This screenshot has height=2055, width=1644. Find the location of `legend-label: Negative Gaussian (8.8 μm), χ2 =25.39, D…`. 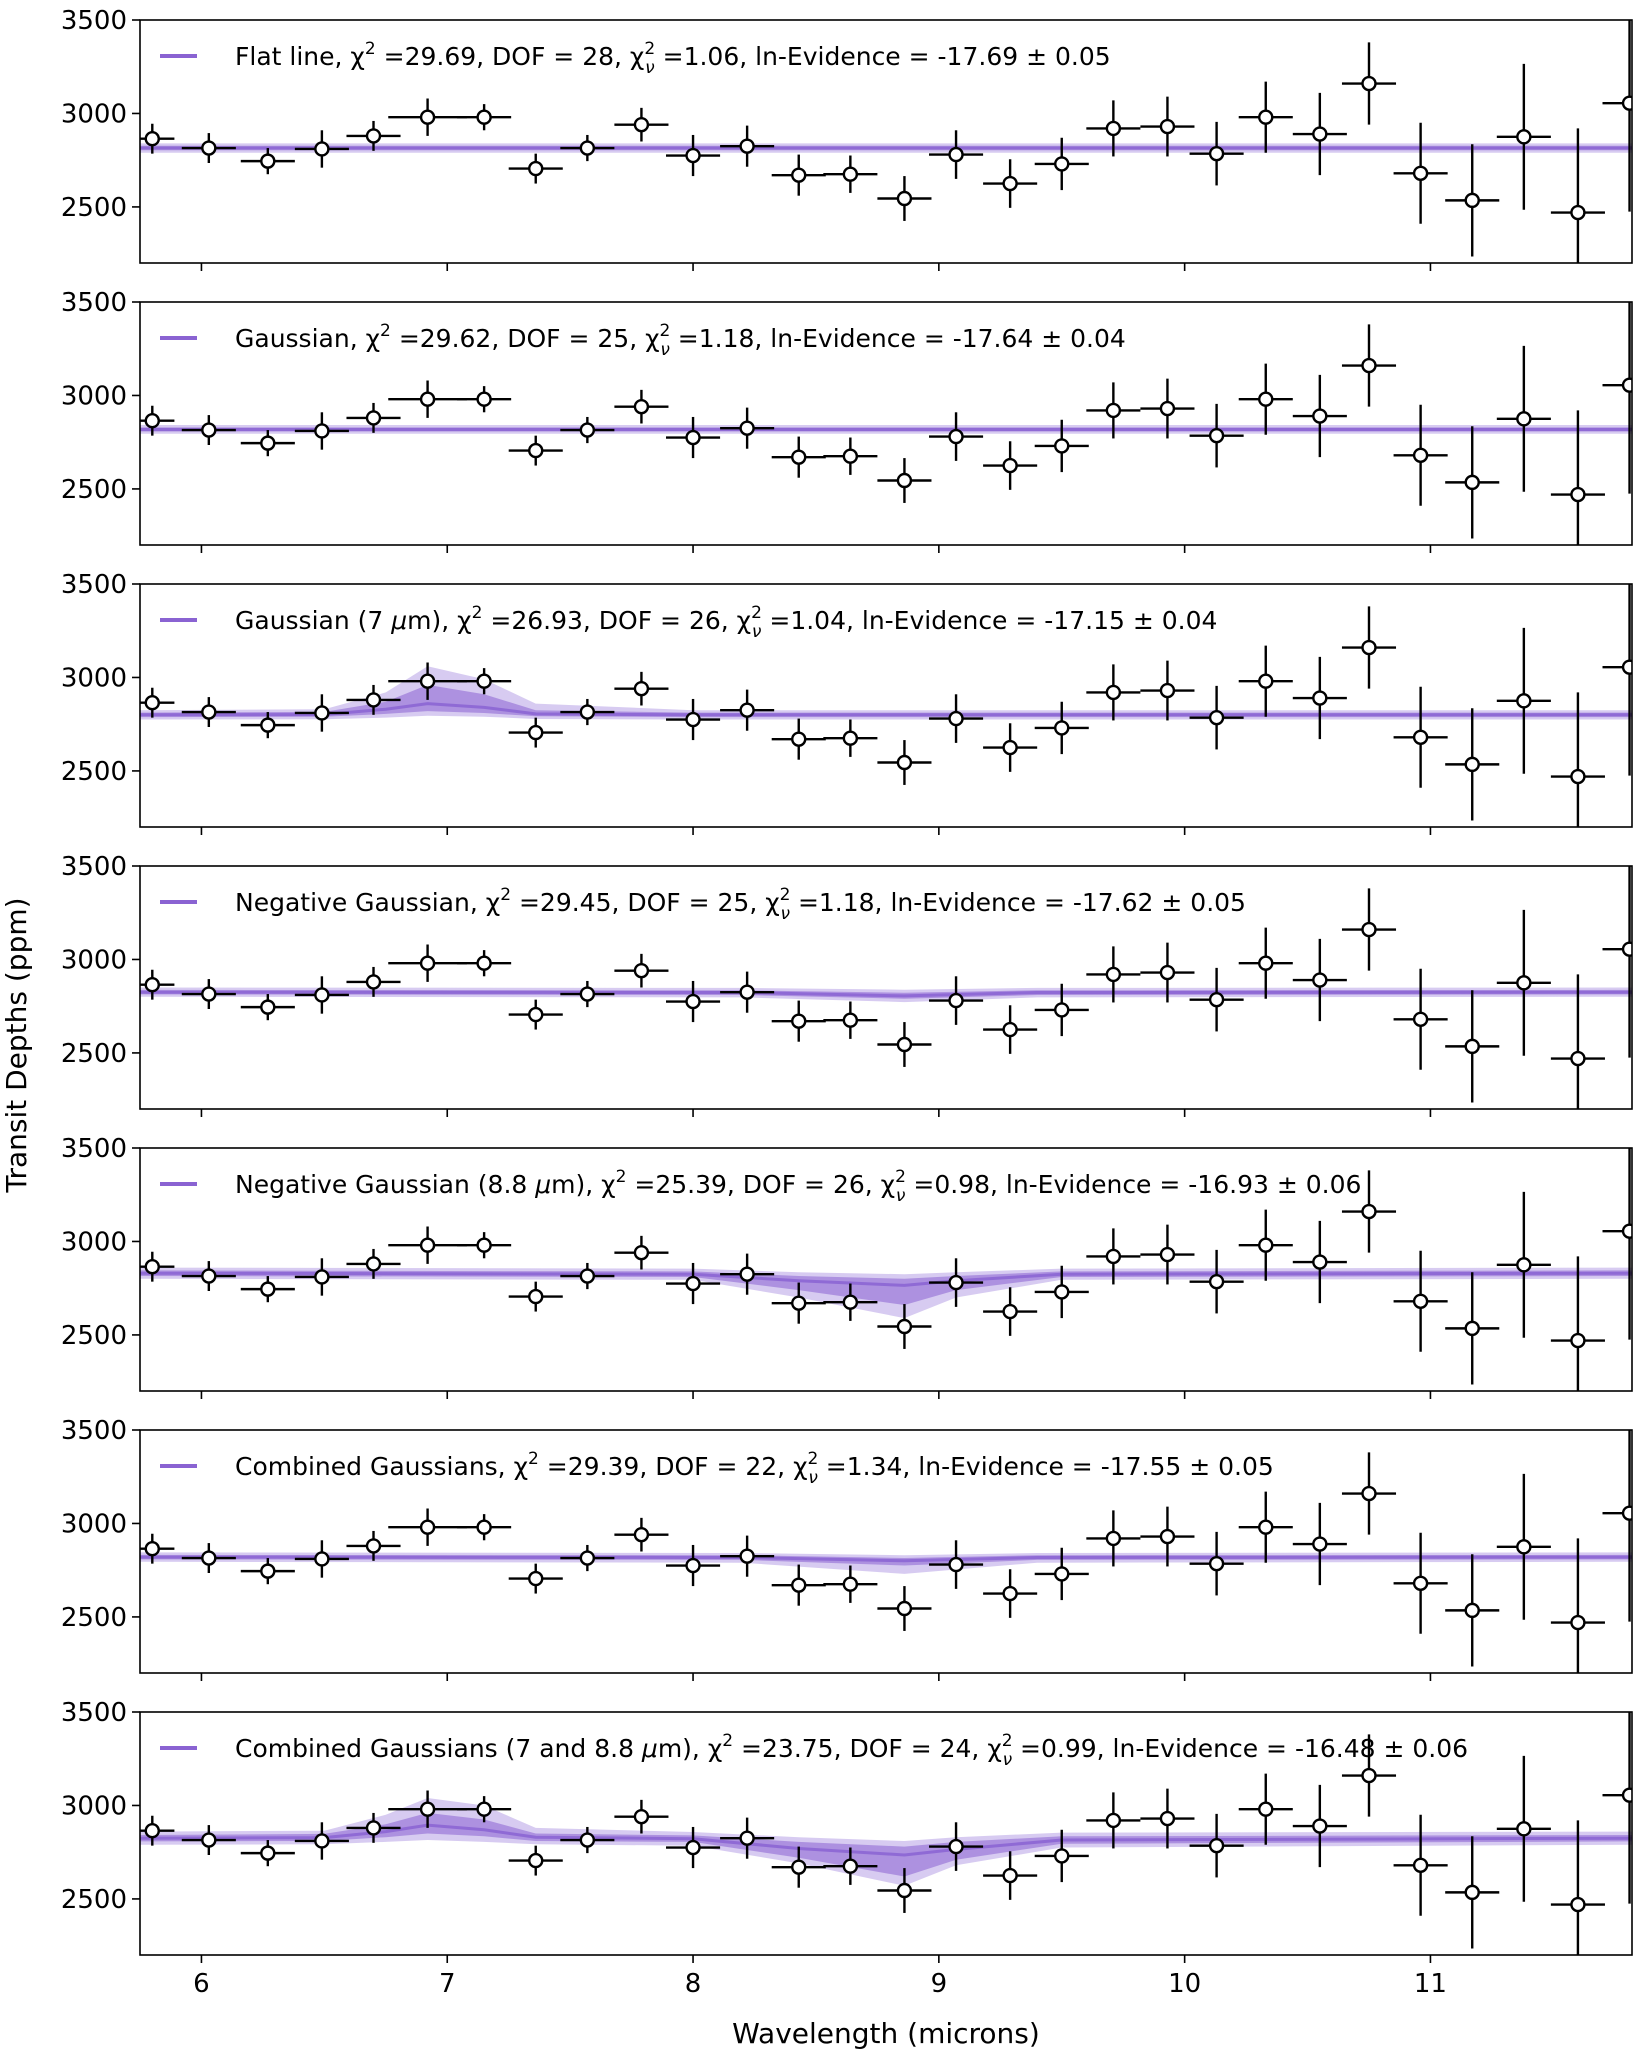

legend-label: Negative Gaussian (8.8 μm), χ2 =25.39, D… is located at coordinates (798, 1186).